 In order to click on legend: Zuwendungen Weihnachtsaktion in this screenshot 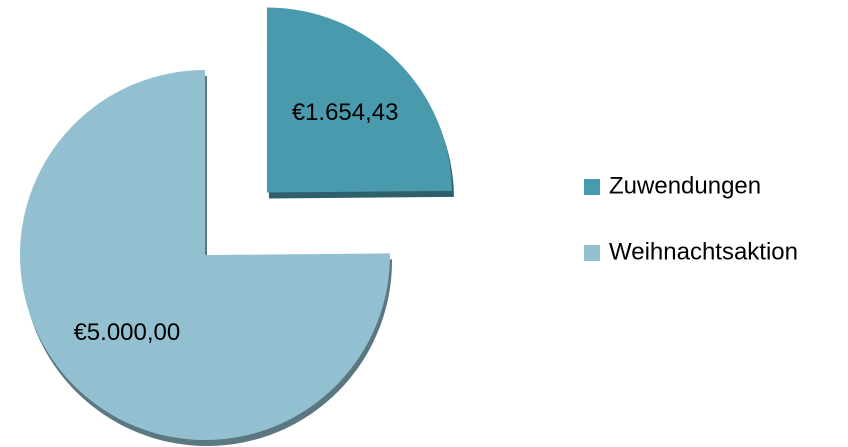, I will do `click(691, 218)`.